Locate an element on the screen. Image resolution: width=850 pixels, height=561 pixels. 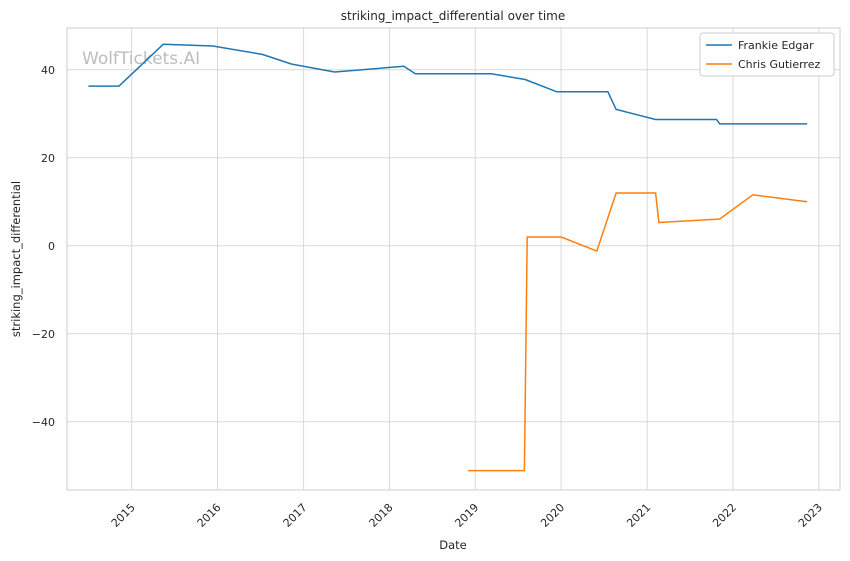
series-line-frankie-edgar is located at coordinates (448, 84).